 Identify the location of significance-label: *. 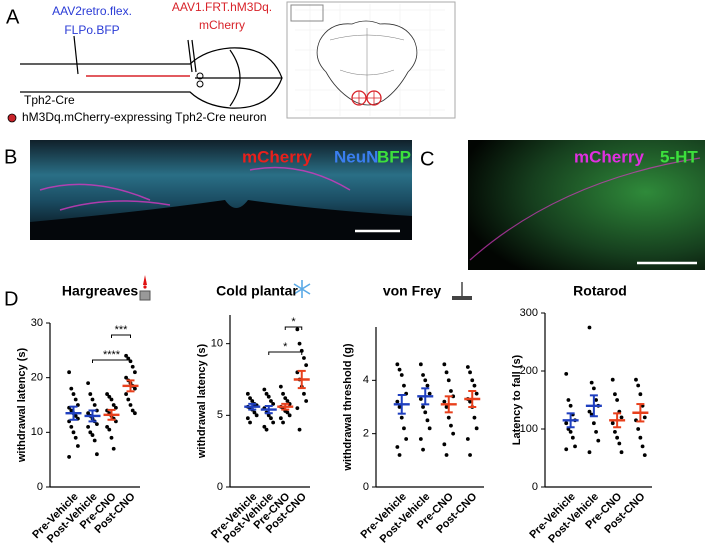
(285, 347).